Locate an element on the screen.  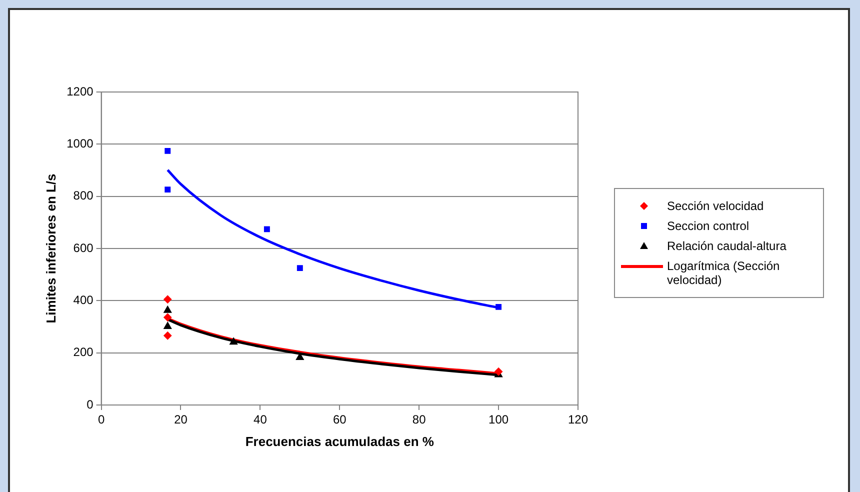
y-tick-label: 0 is located at coordinates (90, 404).